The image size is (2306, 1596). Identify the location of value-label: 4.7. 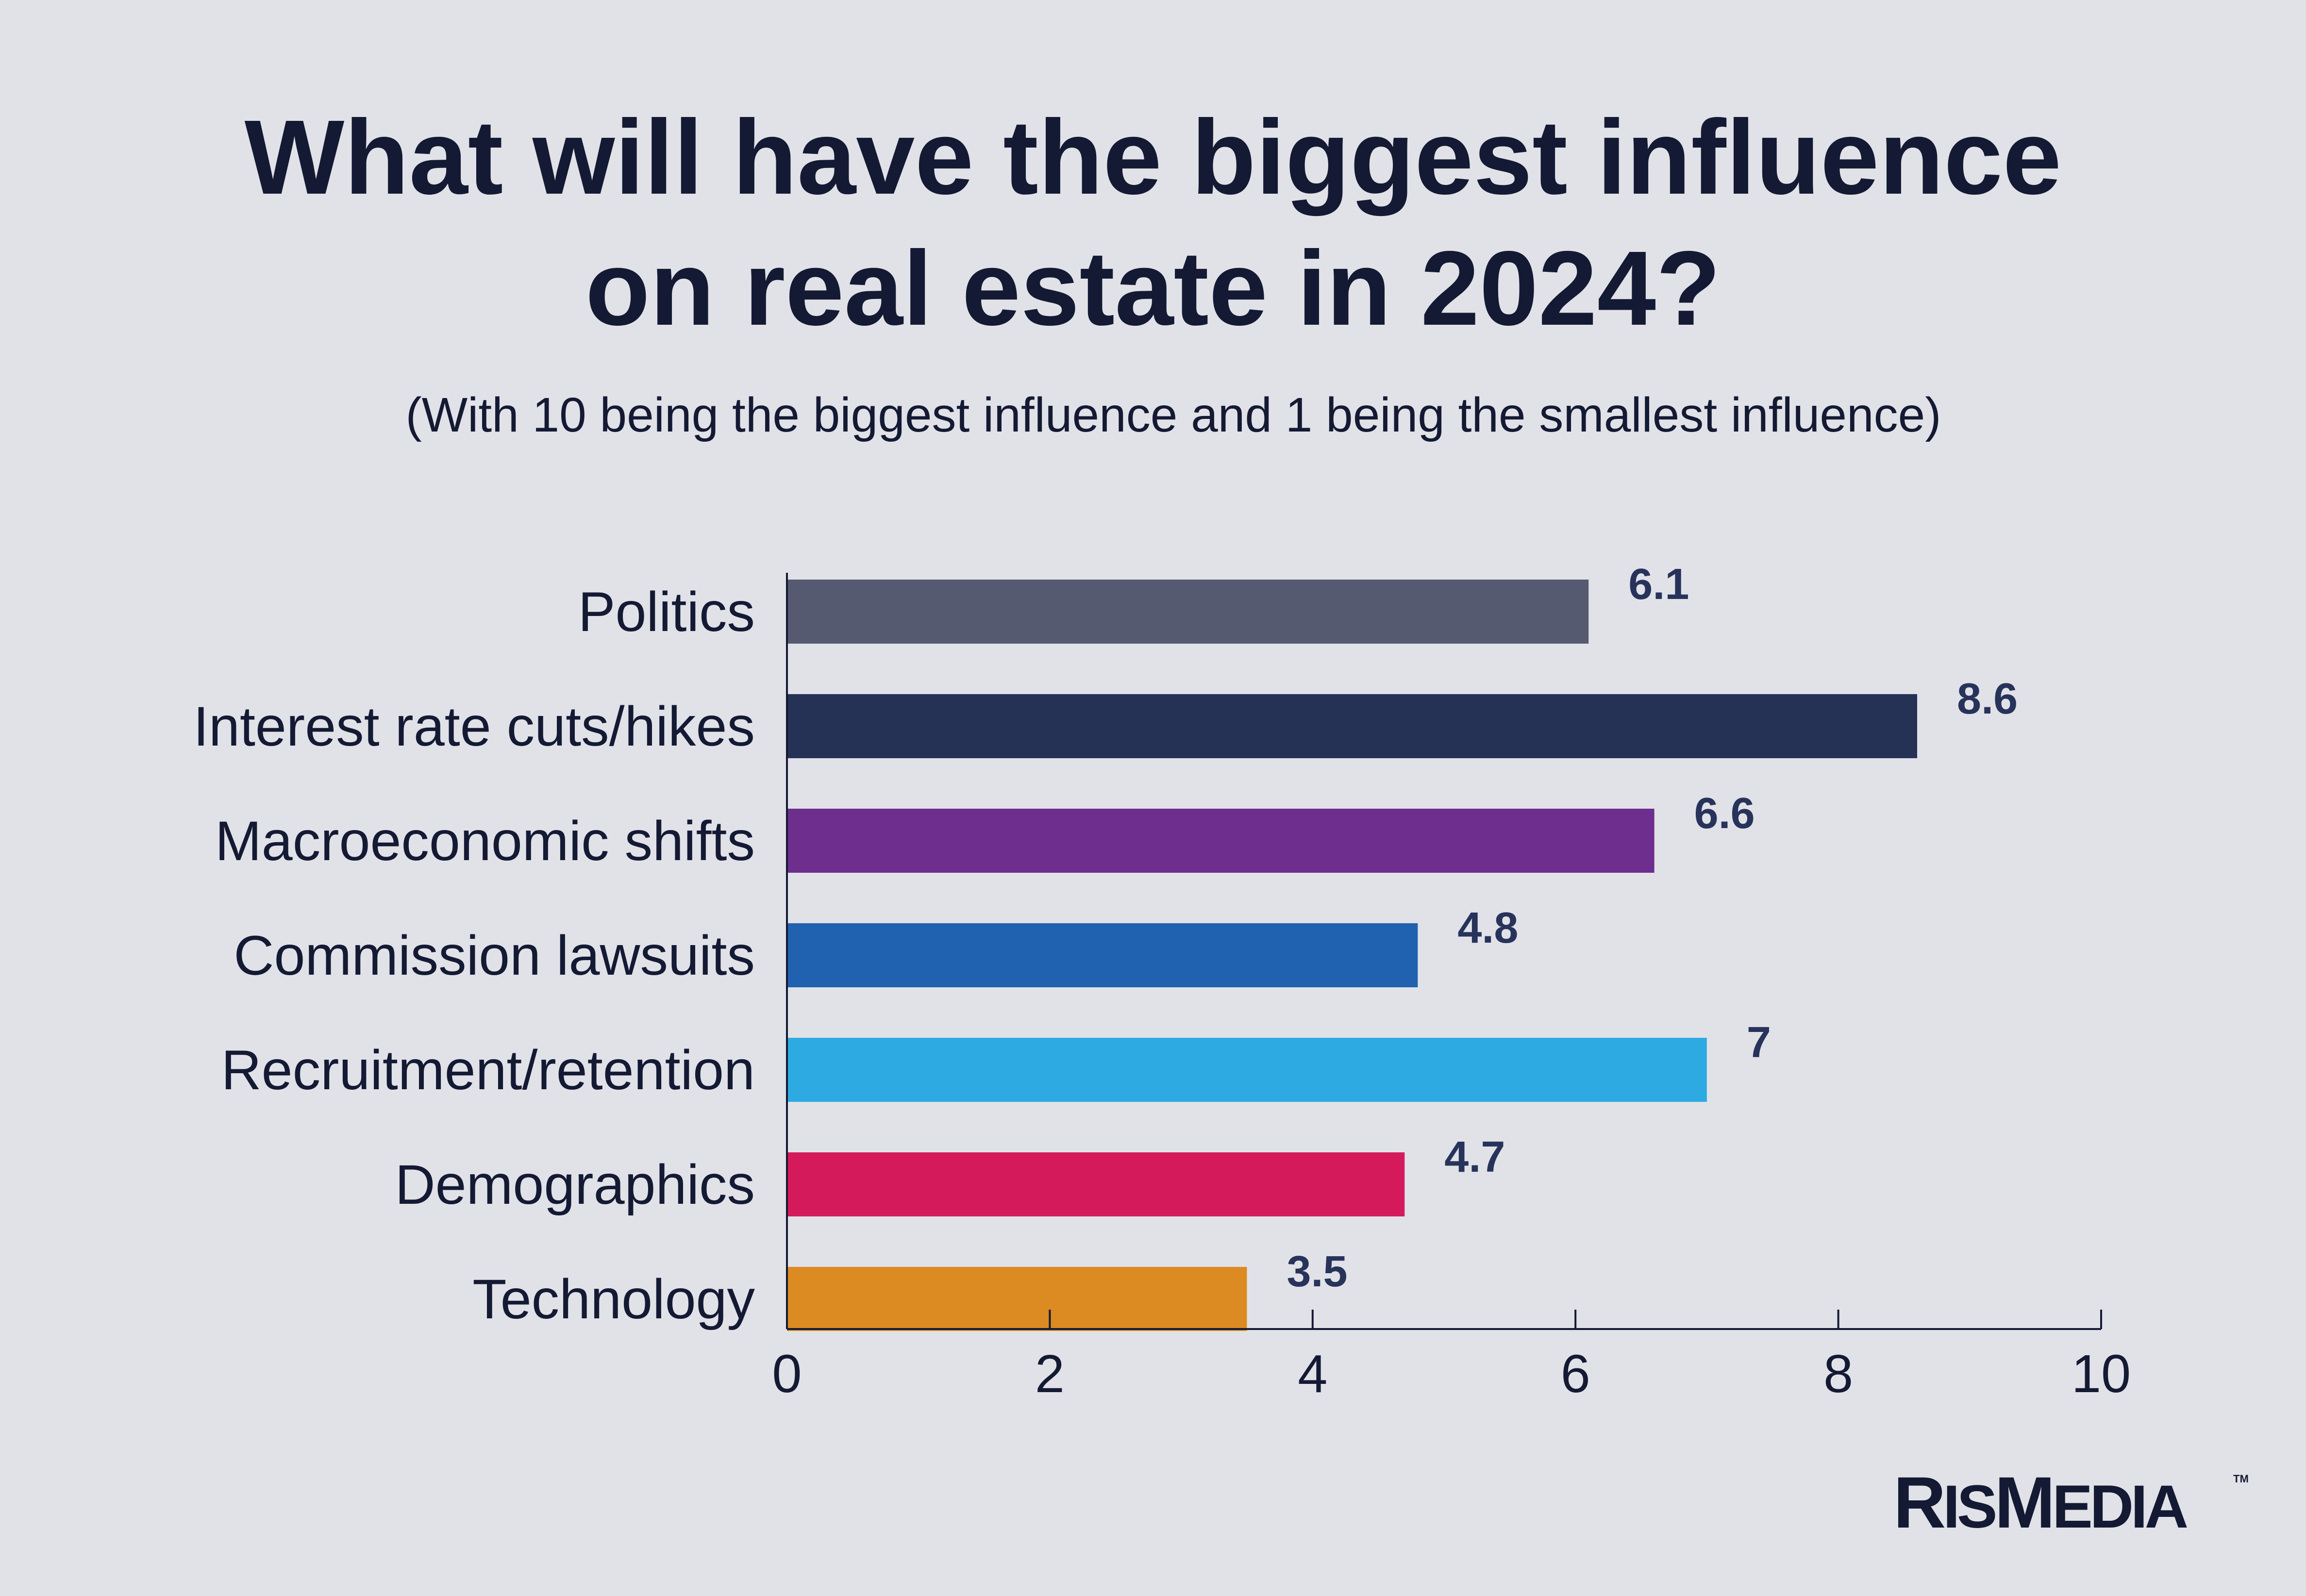
(1475, 1157).